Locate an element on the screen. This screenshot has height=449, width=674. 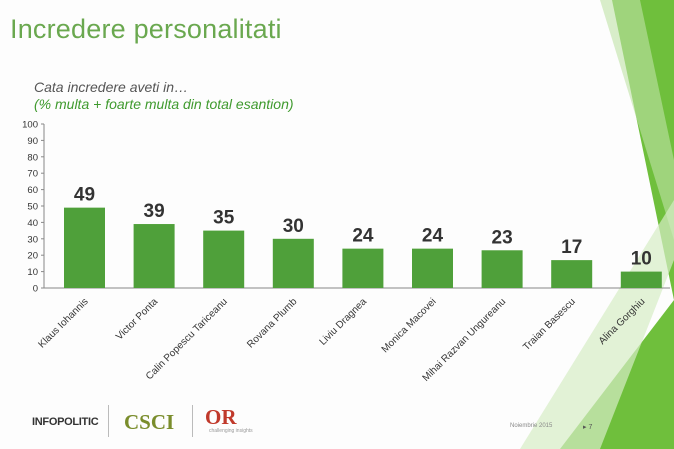
deco-triangle-light is located at coordinates (637, 120).